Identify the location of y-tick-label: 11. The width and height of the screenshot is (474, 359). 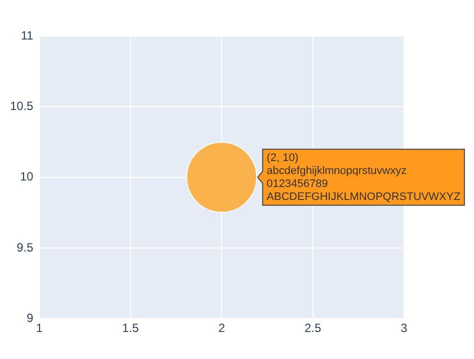
(27, 35).